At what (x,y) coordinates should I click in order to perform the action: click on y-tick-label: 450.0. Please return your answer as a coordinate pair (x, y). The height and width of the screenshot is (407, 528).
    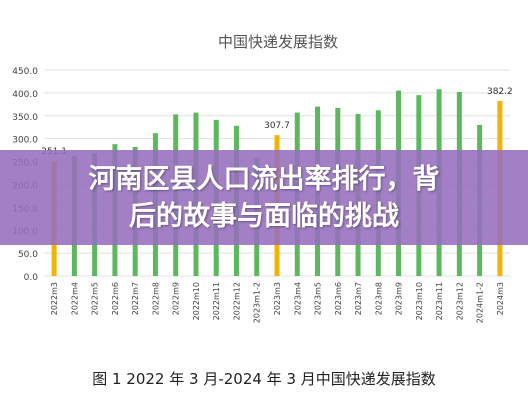
    Looking at the image, I should click on (25, 72).